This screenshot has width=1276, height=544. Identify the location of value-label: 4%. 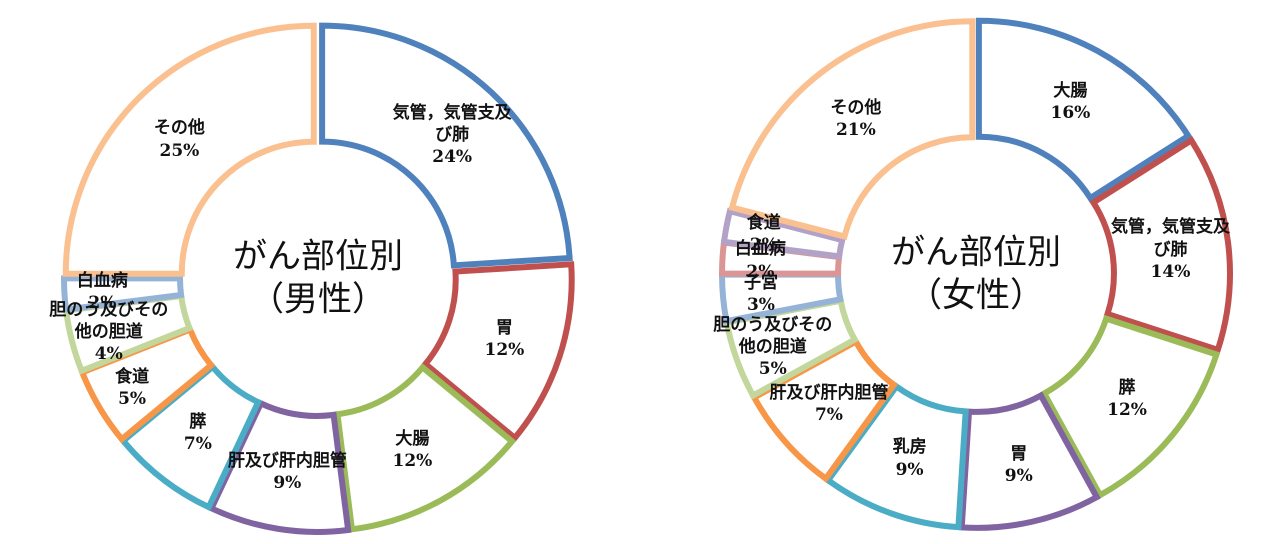
(108, 353).